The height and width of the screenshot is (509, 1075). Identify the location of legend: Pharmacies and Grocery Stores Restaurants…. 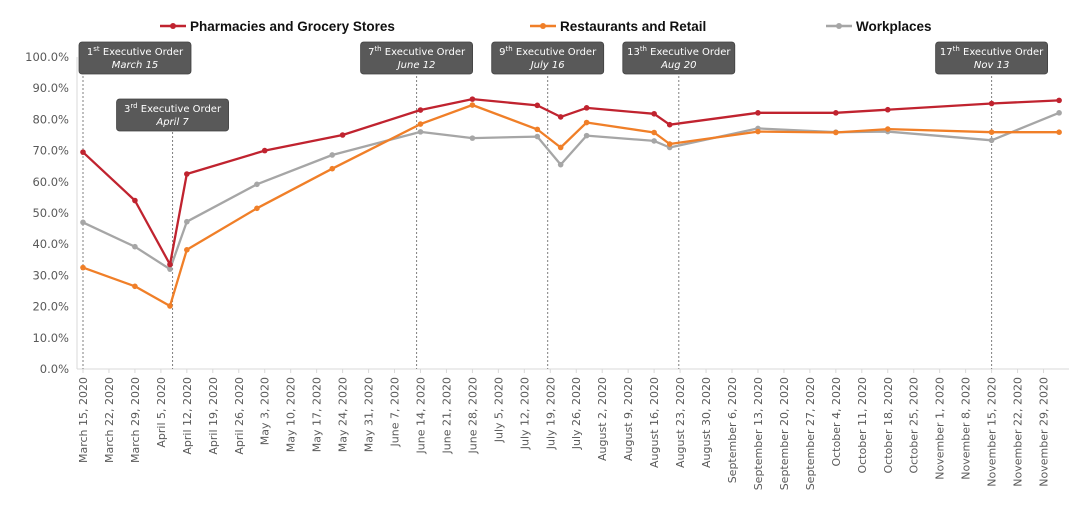
(546, 26).